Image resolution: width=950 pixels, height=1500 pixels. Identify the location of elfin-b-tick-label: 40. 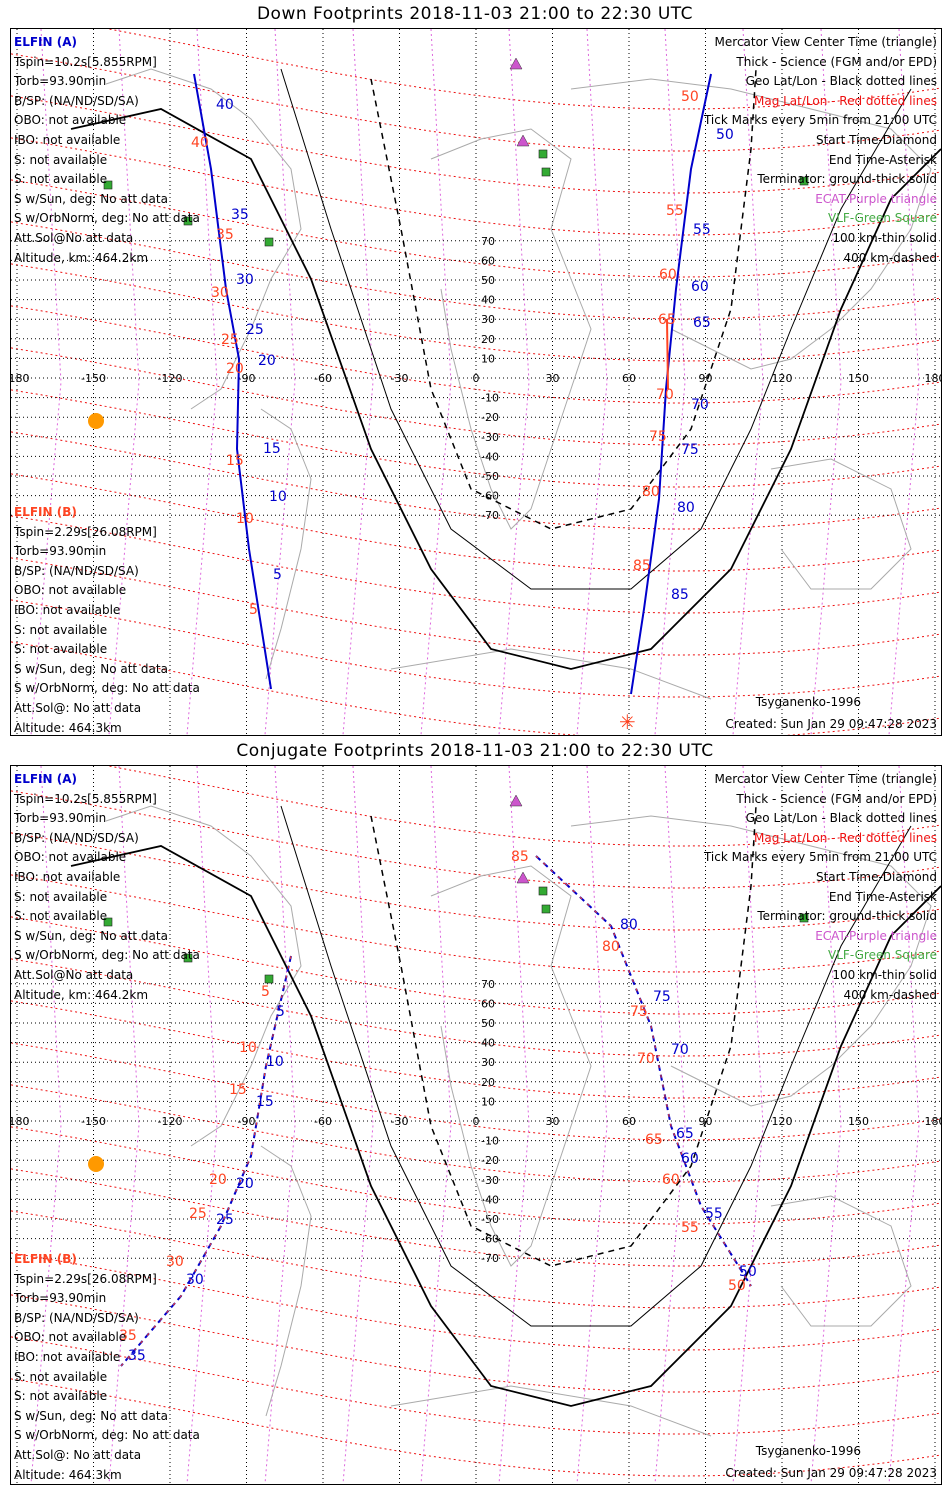
(200, 143).